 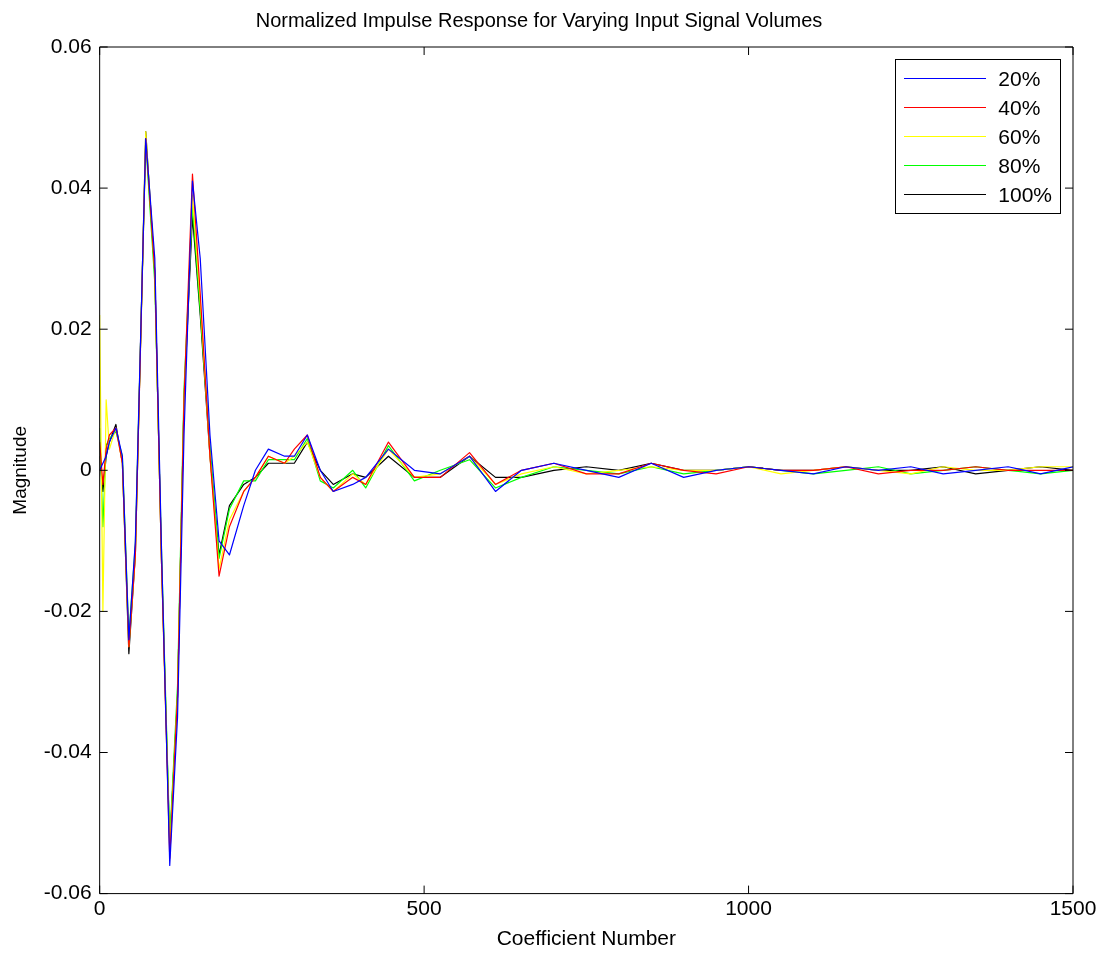 I want to click on x-tick-label: 1000, so click(x=748, y=907).